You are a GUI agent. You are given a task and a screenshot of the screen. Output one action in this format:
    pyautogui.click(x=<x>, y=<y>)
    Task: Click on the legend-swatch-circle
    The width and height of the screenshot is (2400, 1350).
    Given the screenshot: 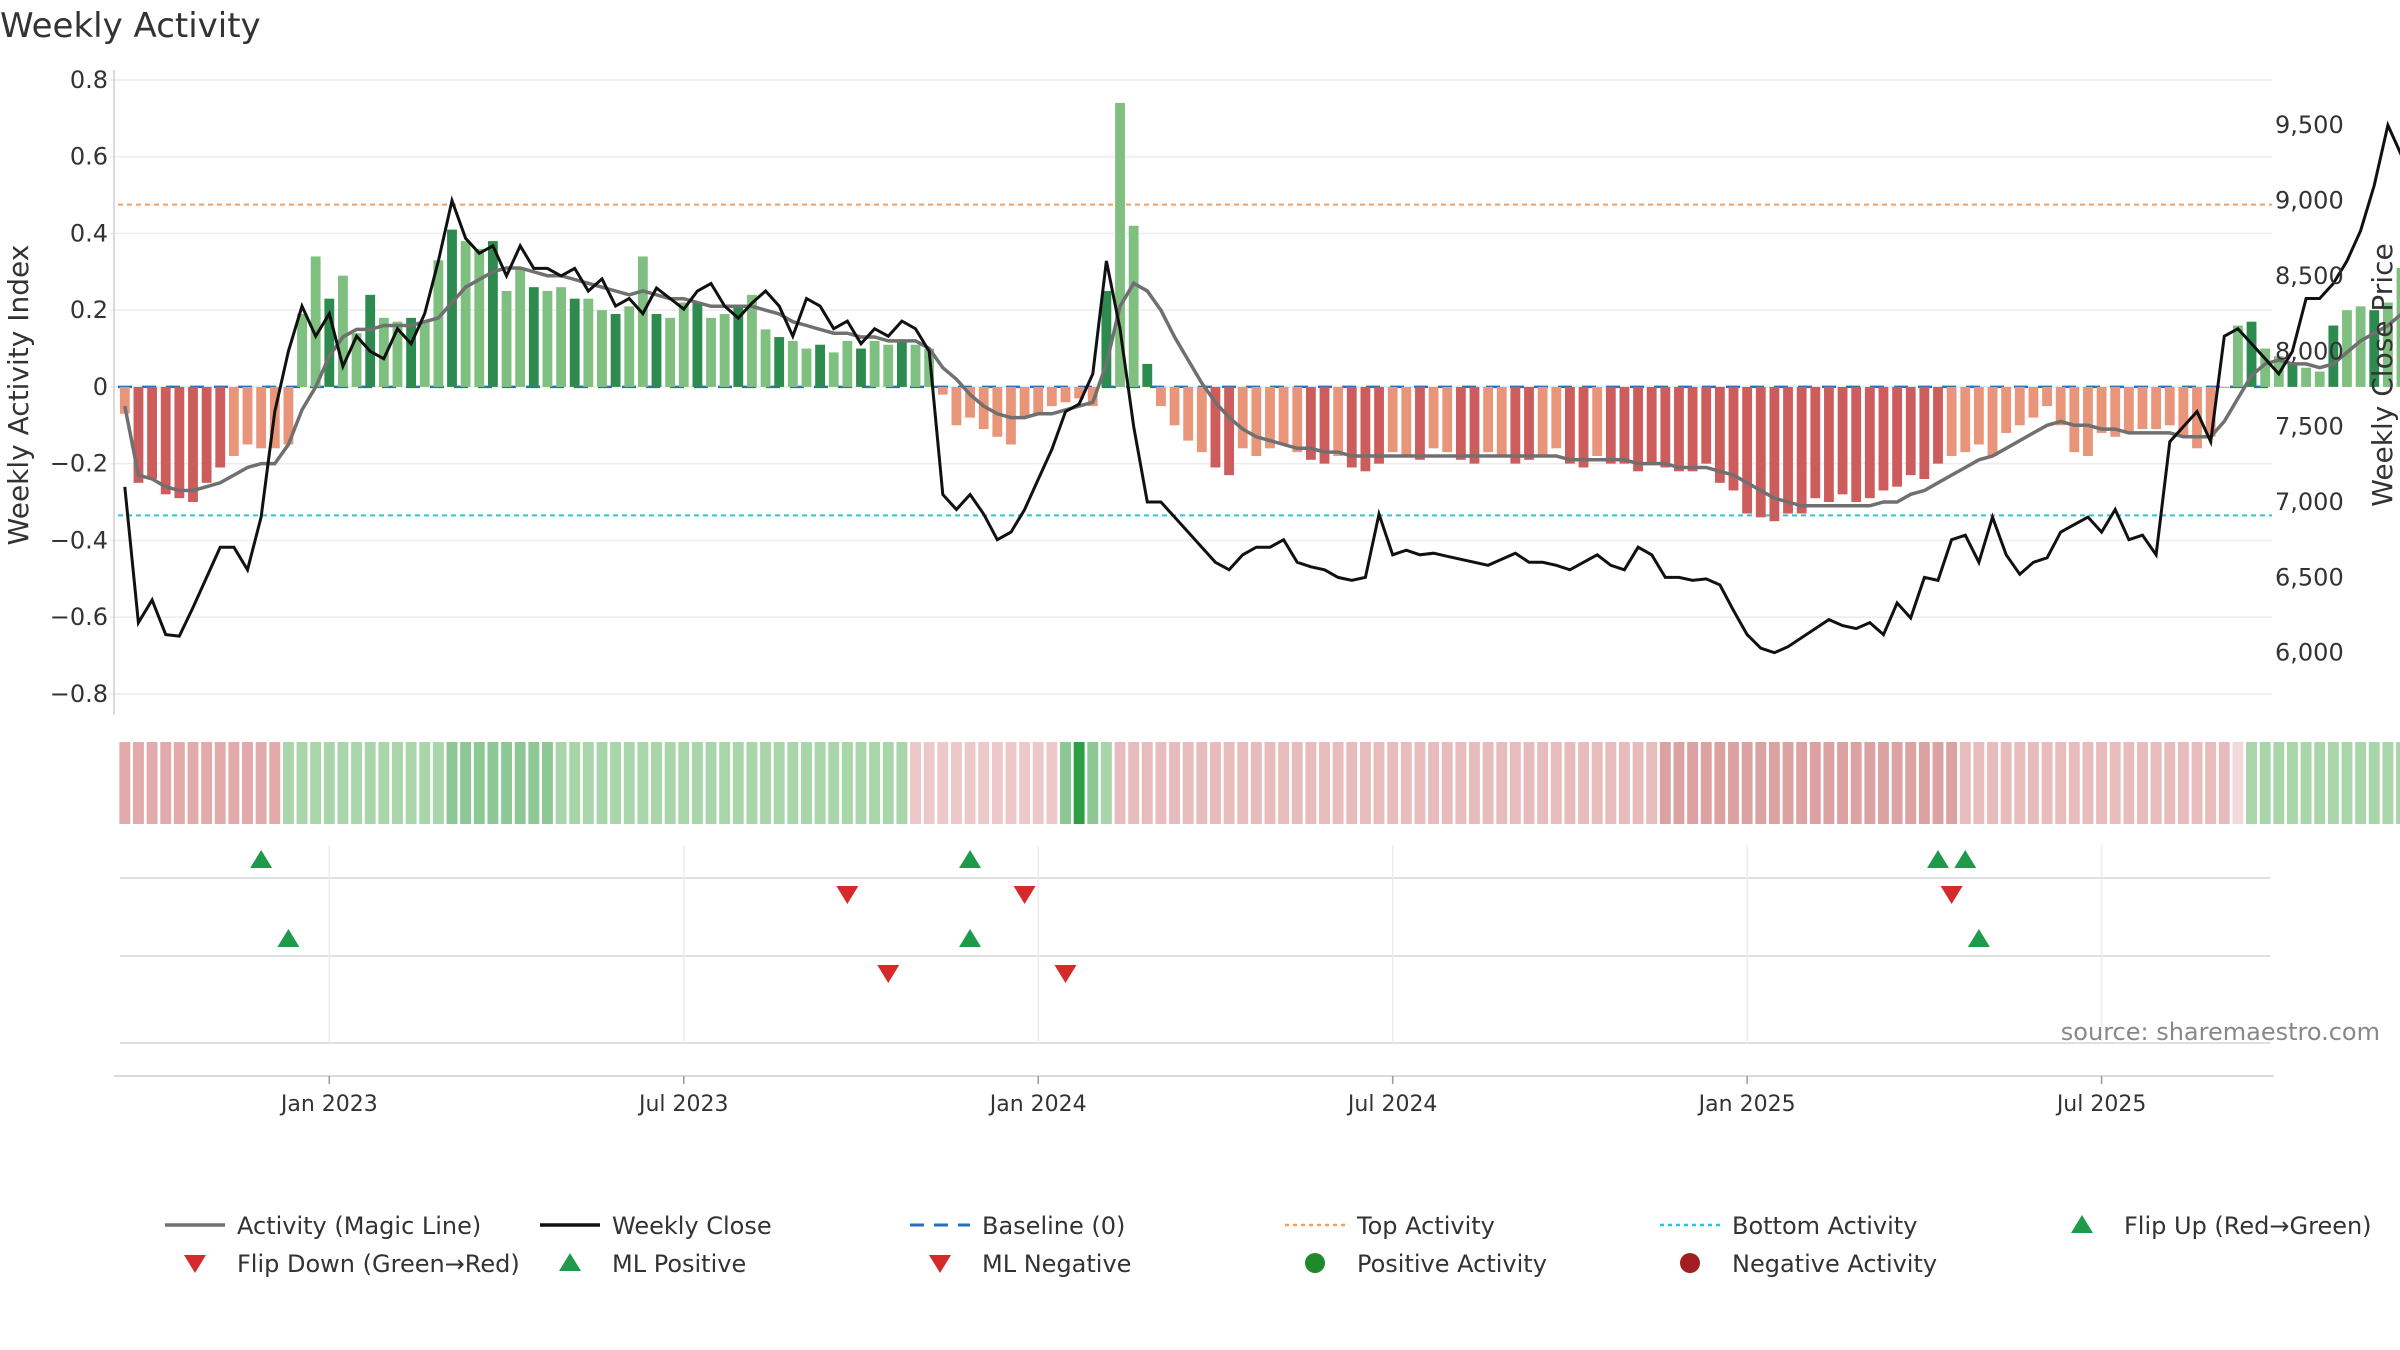 What is the action you would take?
    pyautogui.click(x=1690, y=1263)
    